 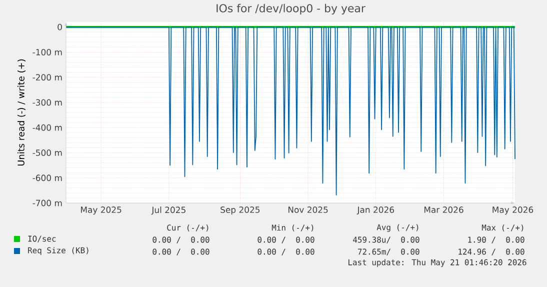 I want to click on x-tick-label: Nov 2025, so click(x=308, y=209).